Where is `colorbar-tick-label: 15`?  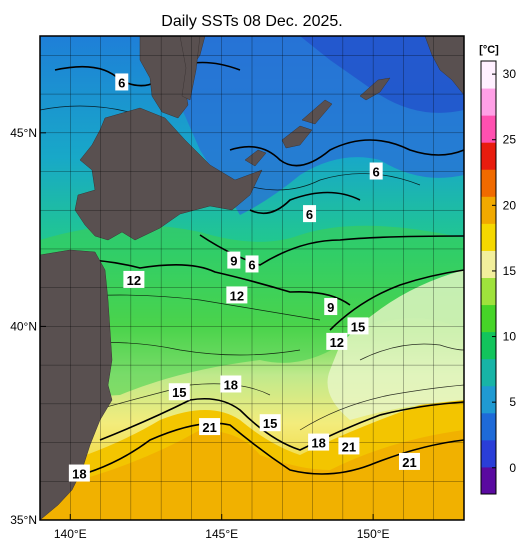 colorbar-tick-label: 15 is located at coordinates (510, 271).